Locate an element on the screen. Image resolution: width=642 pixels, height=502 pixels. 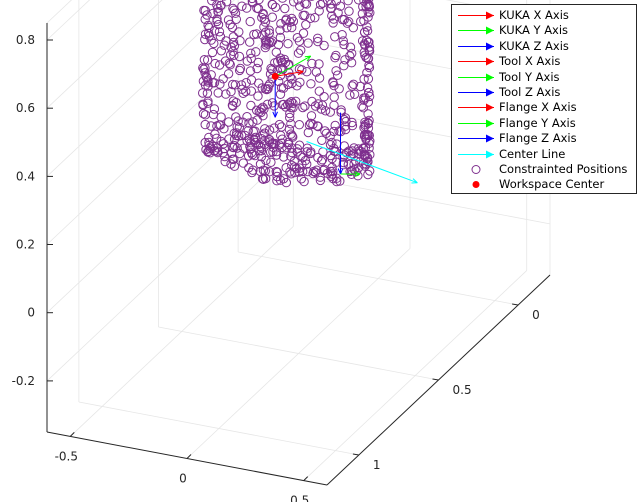
legend-item: Flange Y Axis is located at coordinates (545, 123).